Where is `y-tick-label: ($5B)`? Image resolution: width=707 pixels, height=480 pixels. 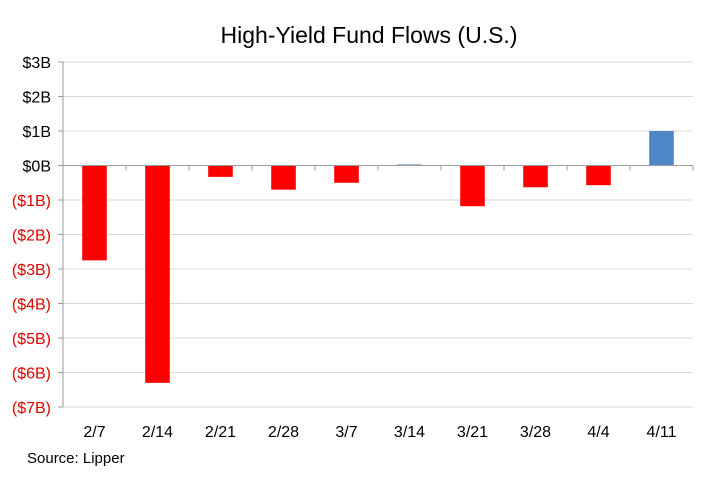
y-tick-label: ($5B) is located at coordinates (31, 339).